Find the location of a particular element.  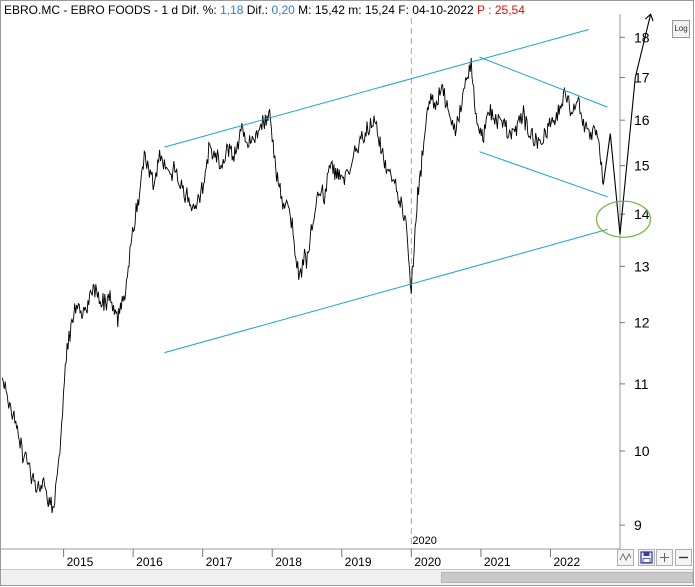

min-label: m: is located at coordinates (355, 10).